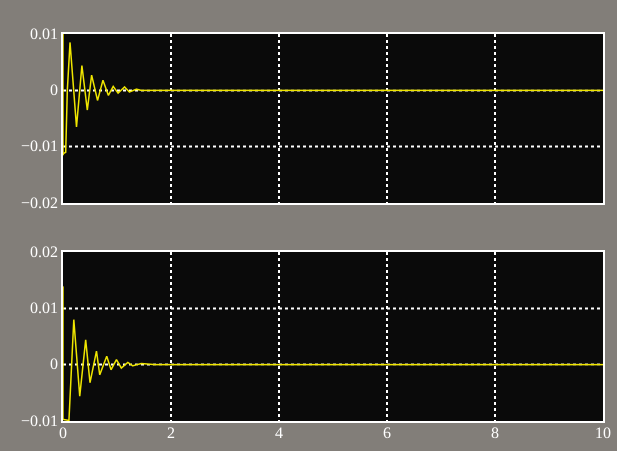  I want to click on x-tick-label: 4, so click(279, 433).